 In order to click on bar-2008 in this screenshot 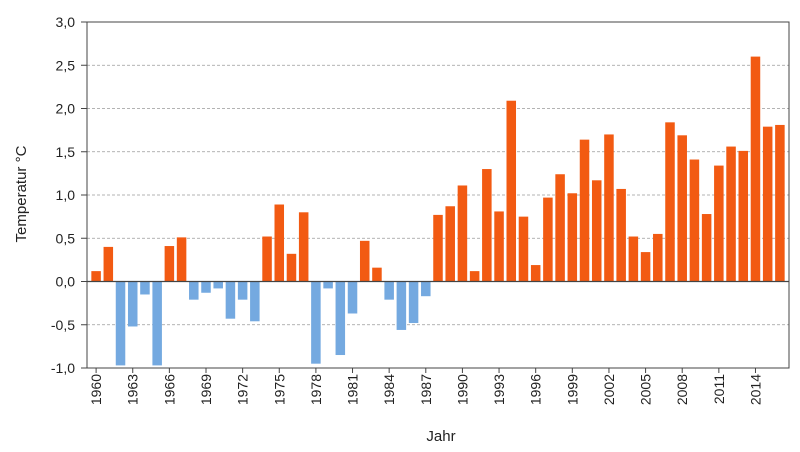, I will do `click(682, 208)`.